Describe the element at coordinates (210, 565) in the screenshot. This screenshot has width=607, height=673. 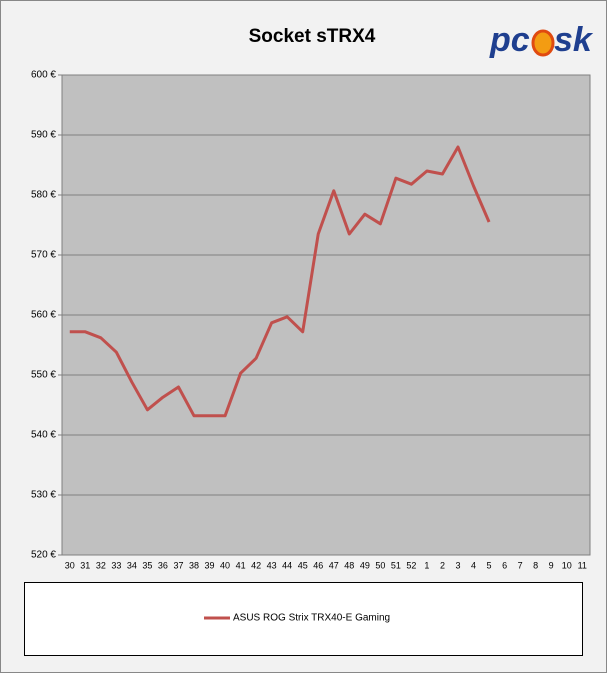
I see `x-tick-label: 39` at that location.